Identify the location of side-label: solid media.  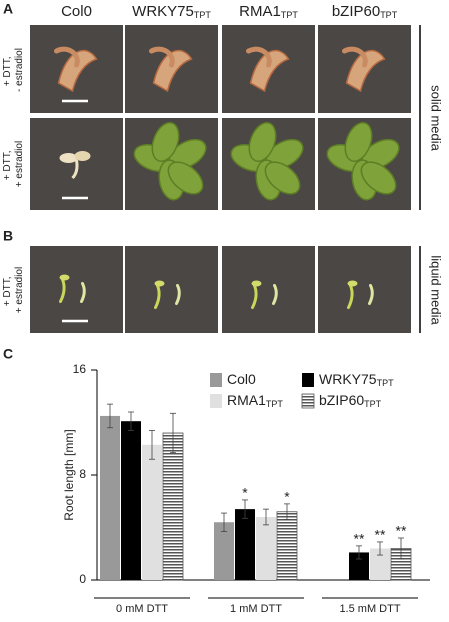
(436, 118).